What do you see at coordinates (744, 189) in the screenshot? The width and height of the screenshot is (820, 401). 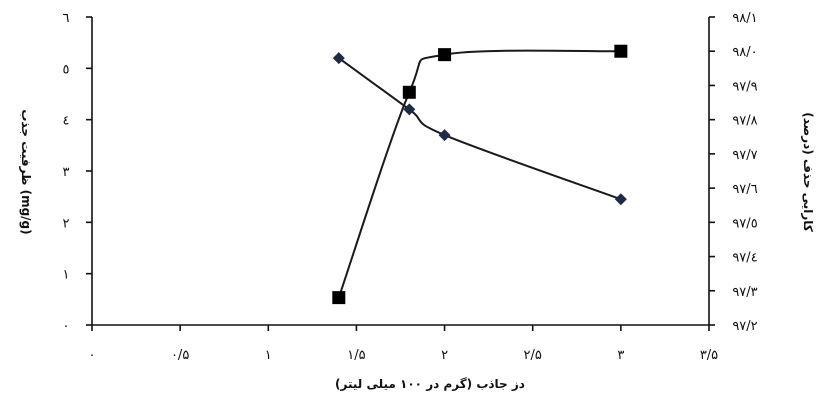 I see `y-right-tick-label: ۹۷/٦` at bounding box center [744, 189].